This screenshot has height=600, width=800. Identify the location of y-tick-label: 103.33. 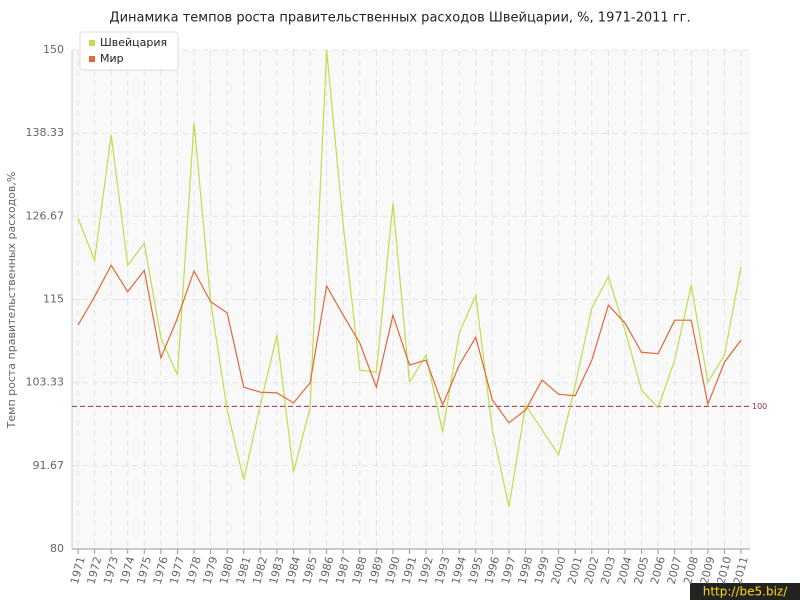
(45, 382).